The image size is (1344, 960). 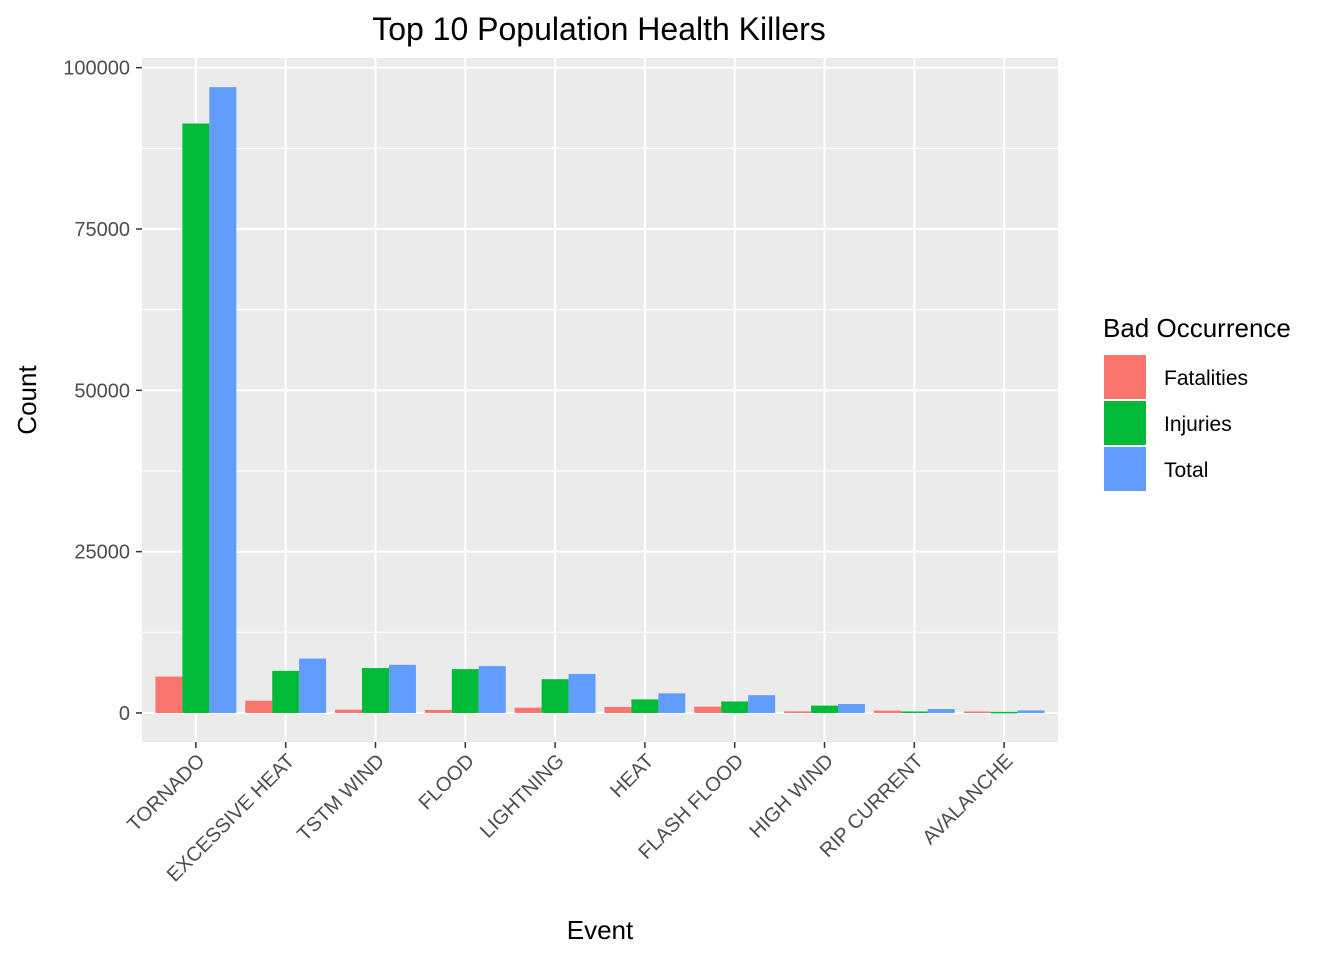 I want to click on legend-label: Total, so click(x=1186, y=470).